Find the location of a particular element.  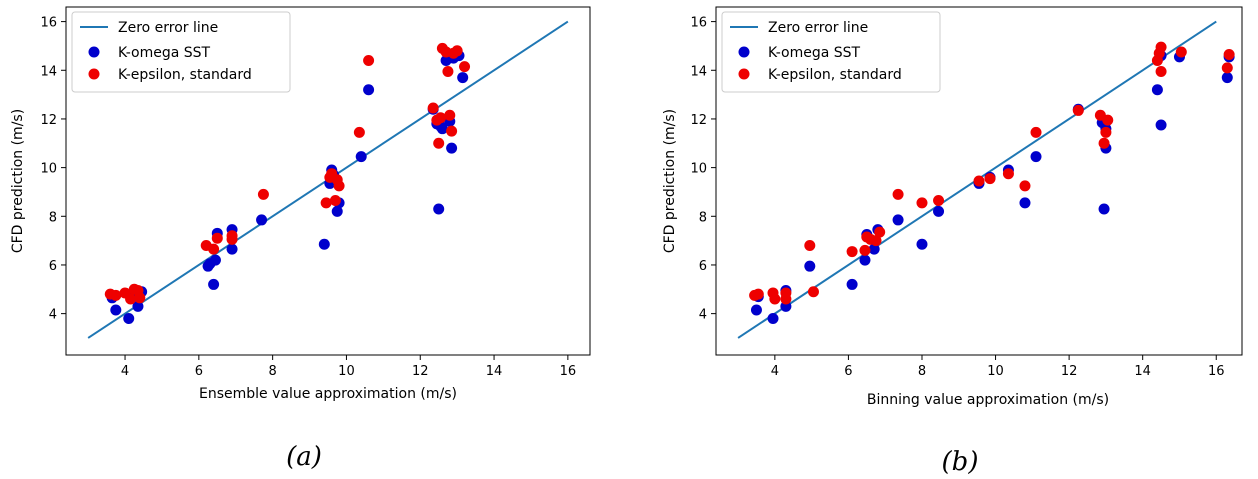

y-tick-label-a: 12 is located at coordinates (48, 120).